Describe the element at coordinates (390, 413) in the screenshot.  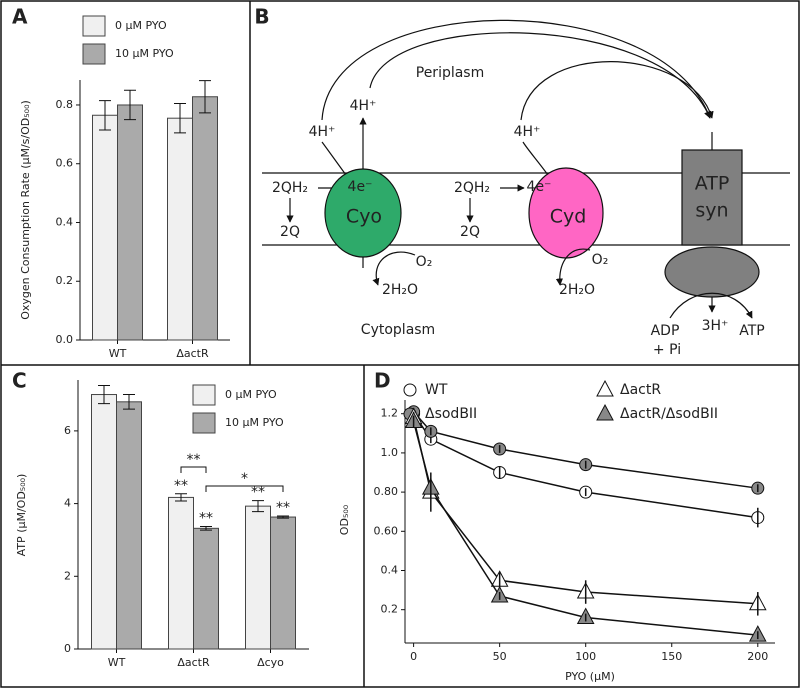
I see `y-tick-label: 1.2` at that location.